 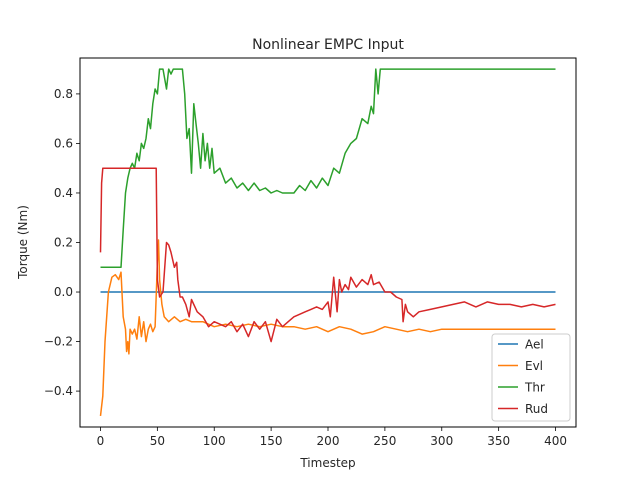 I want to click on x-tick-label: 300, so click(x=441, y=441).